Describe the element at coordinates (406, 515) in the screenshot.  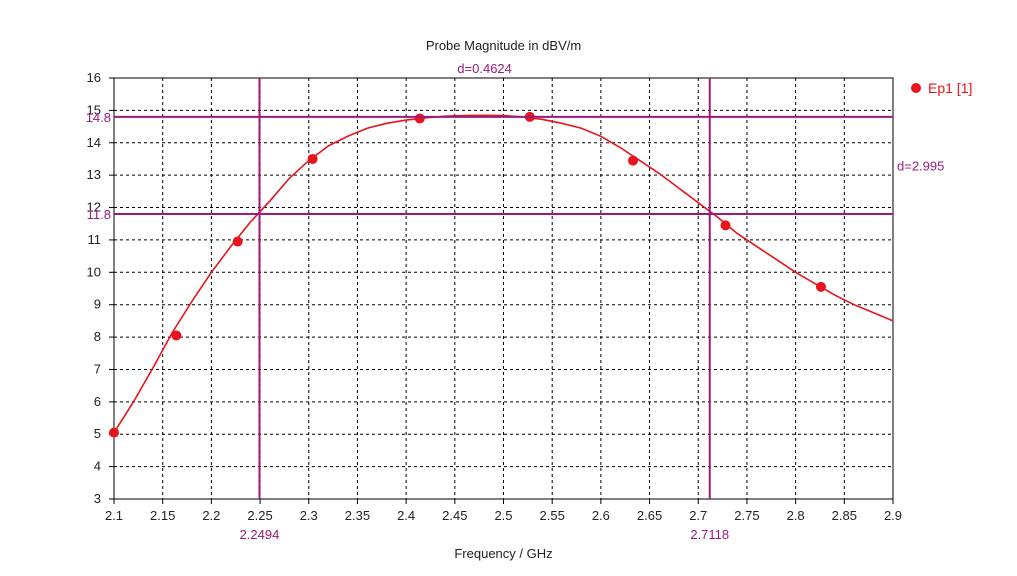
I see `x-tick-label: 2.4` at that location.